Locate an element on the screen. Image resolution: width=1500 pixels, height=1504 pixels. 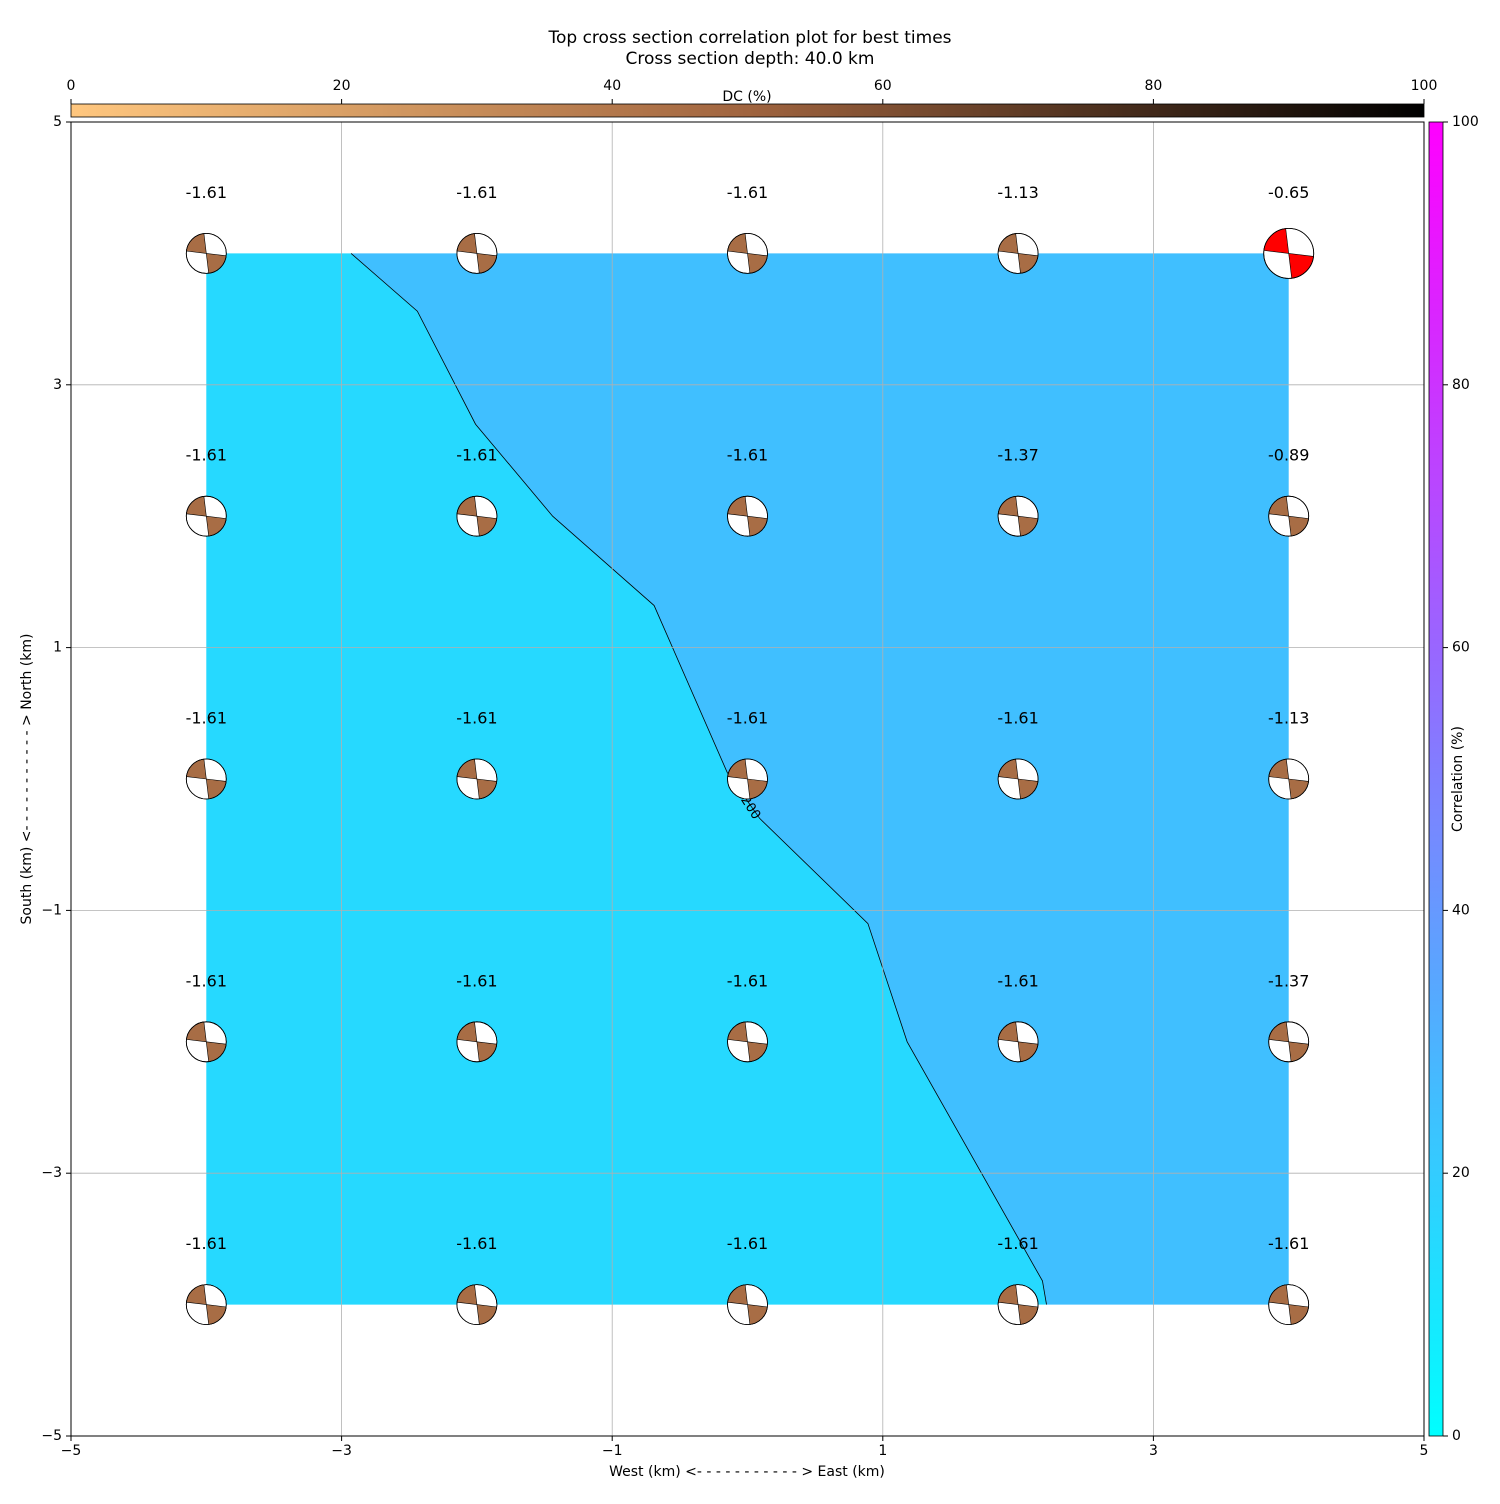
x-tick-label: −5 is located at coordinates (71, 1451).